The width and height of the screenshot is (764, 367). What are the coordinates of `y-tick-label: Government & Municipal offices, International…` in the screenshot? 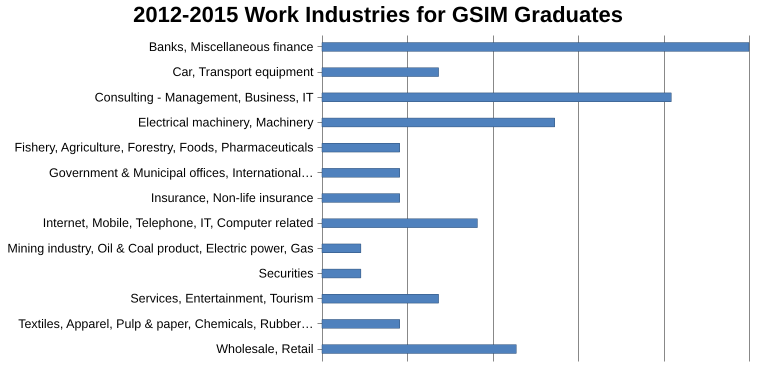 It's located at (181, 173).